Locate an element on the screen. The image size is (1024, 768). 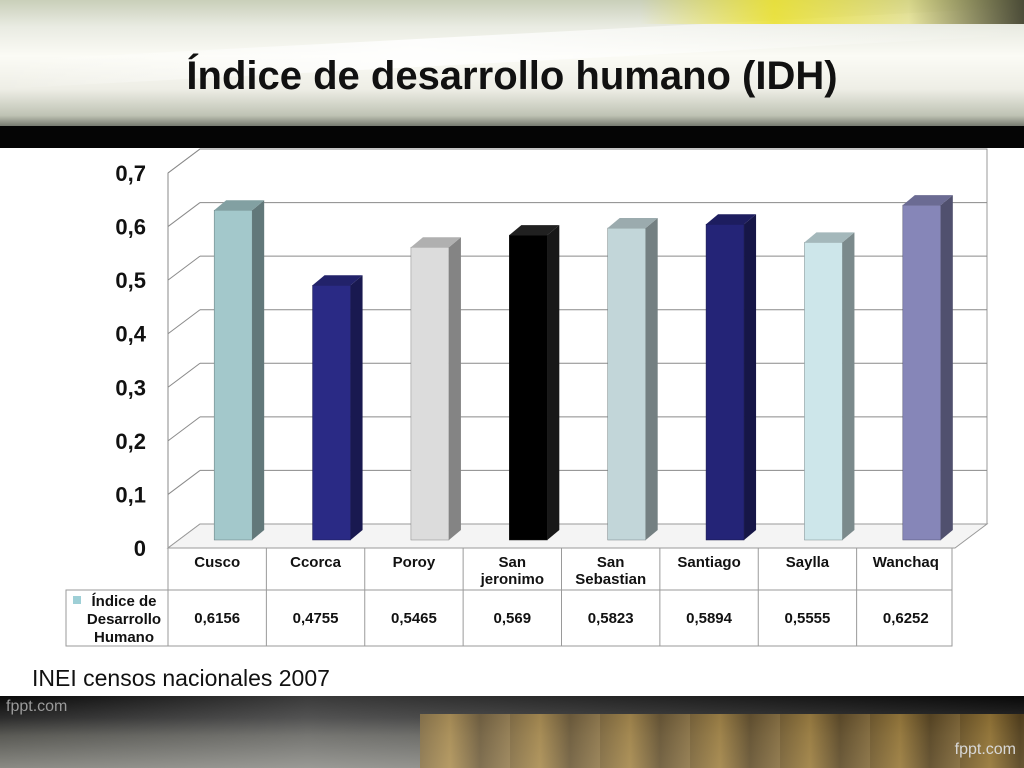
y-tick-label: 0 is located at coordinates (140, 548).